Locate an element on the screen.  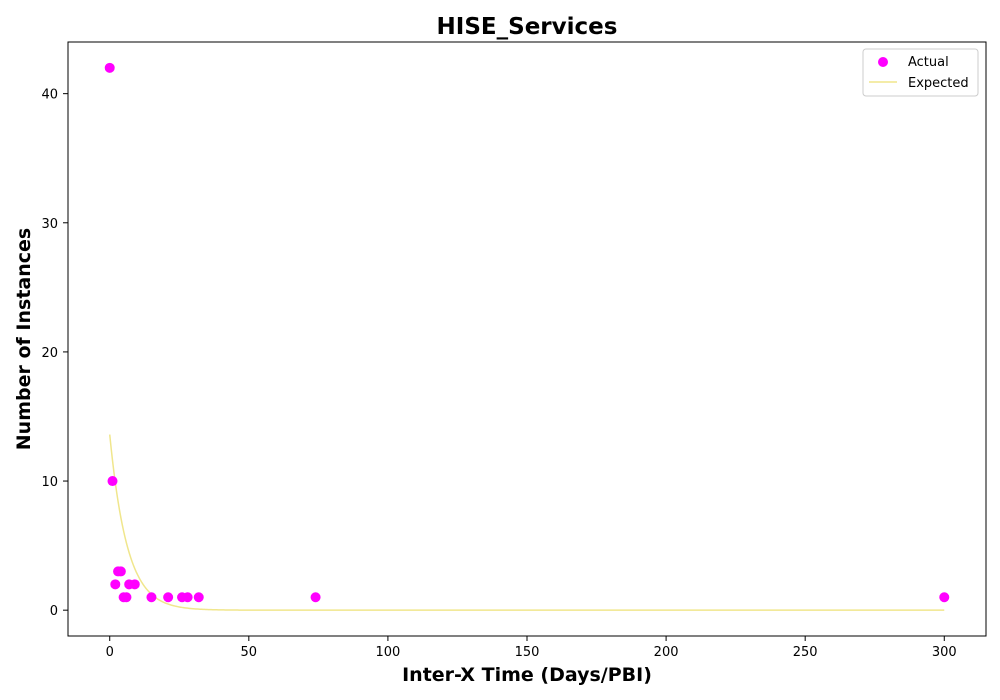
y-axis-label: Number of Instances is located at coordinates (24, 339).